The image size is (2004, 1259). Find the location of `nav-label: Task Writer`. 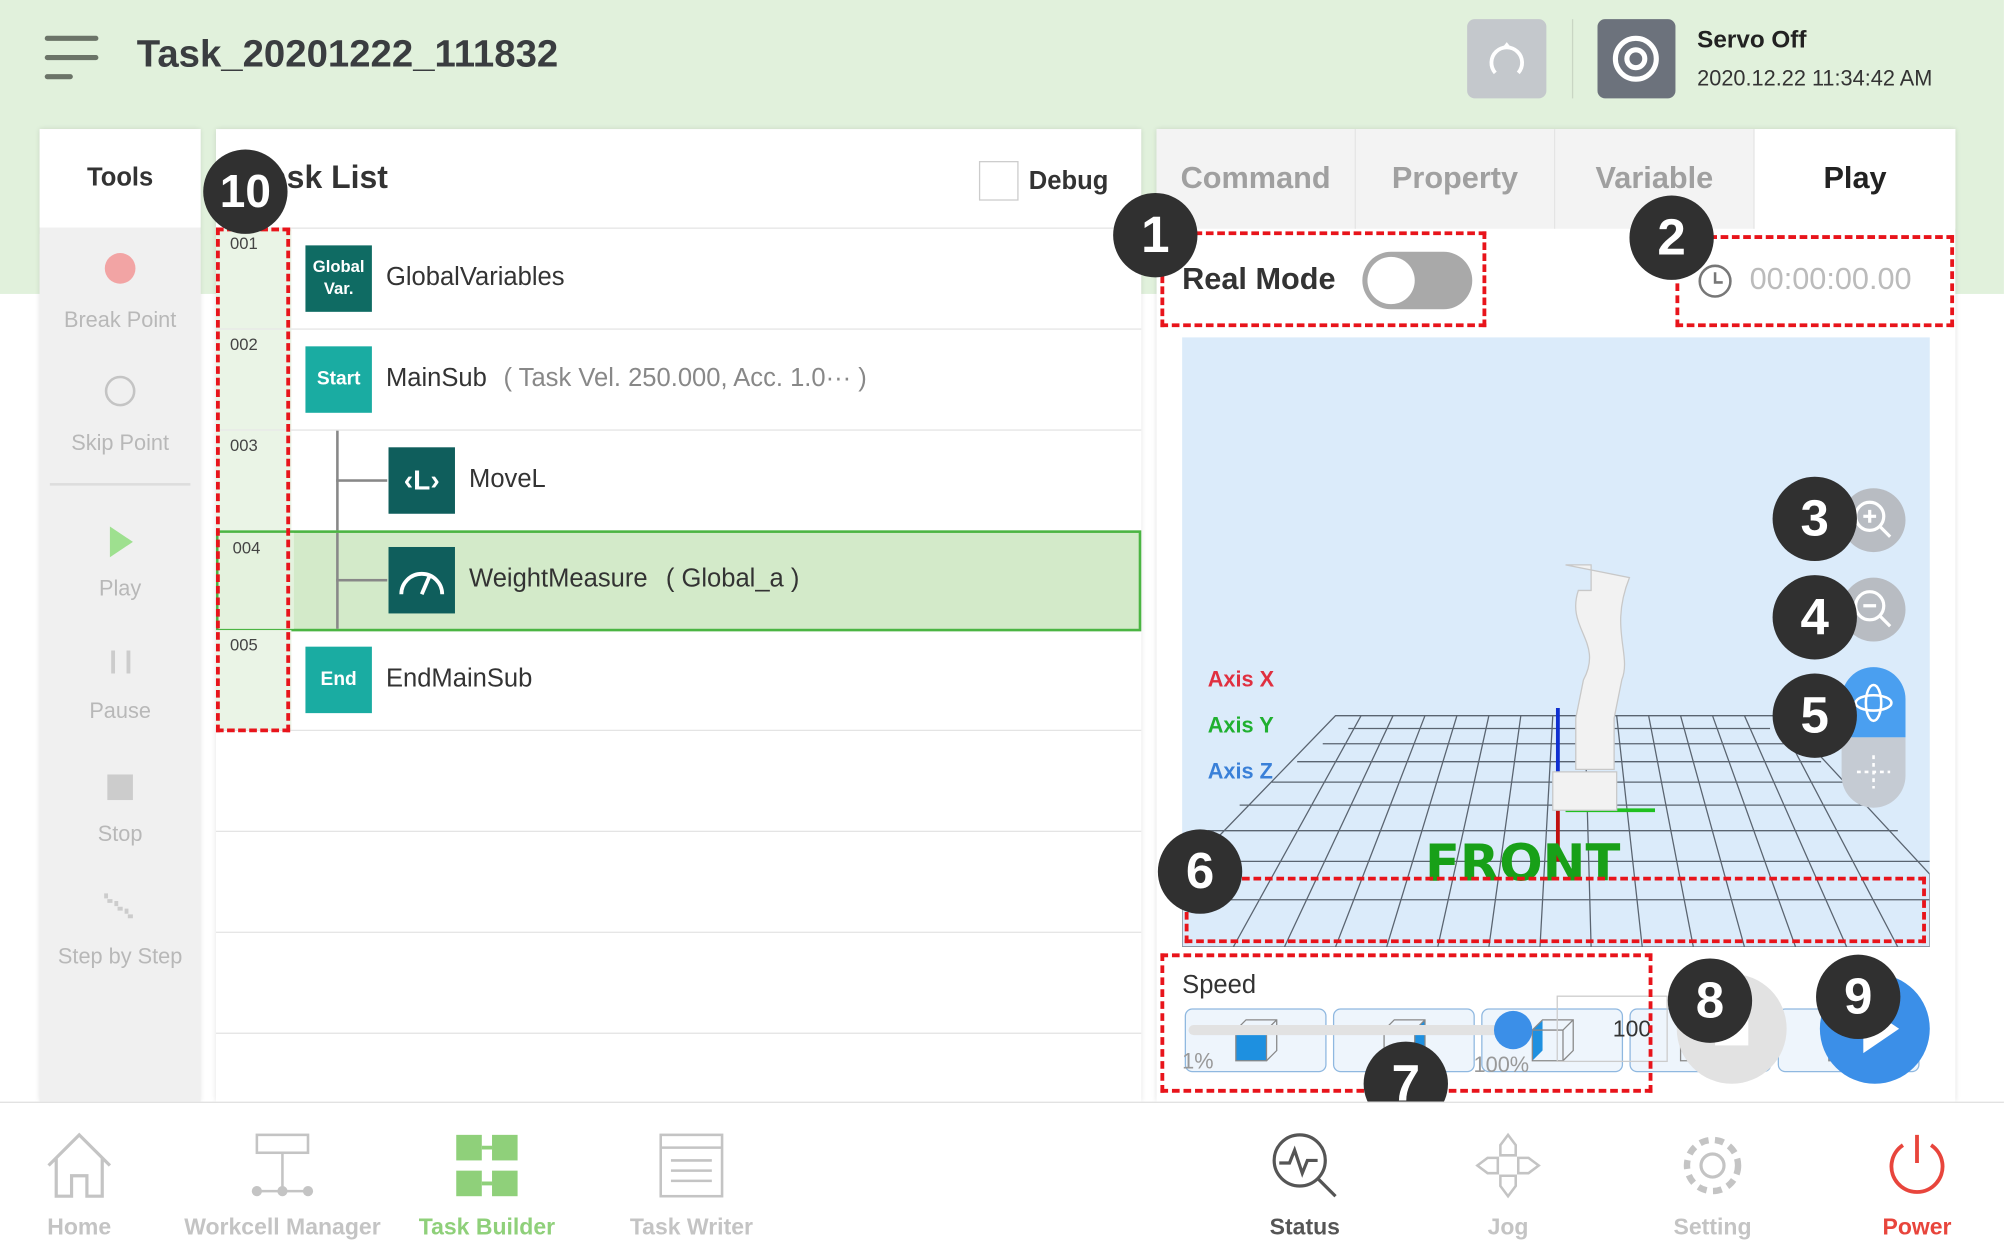

nav-label: Task Writer is located at coordinates (691, 1227).